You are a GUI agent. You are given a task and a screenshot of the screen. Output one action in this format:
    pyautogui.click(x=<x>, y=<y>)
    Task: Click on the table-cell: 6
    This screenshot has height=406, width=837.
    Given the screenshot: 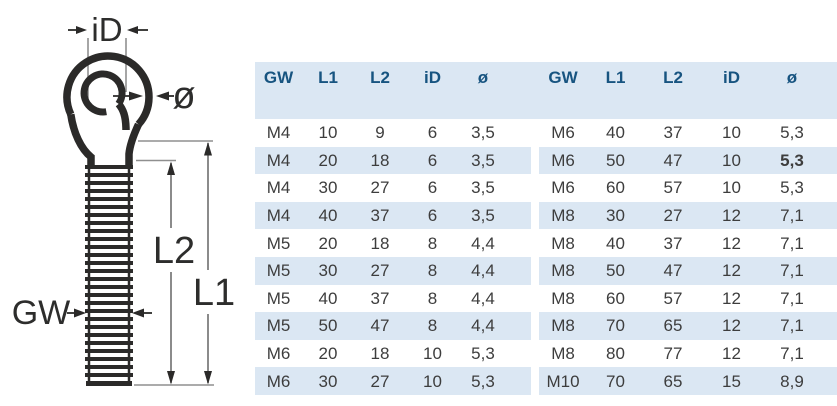 What is the action you would take?
    pyautogui.click(x=432, y=216)
    